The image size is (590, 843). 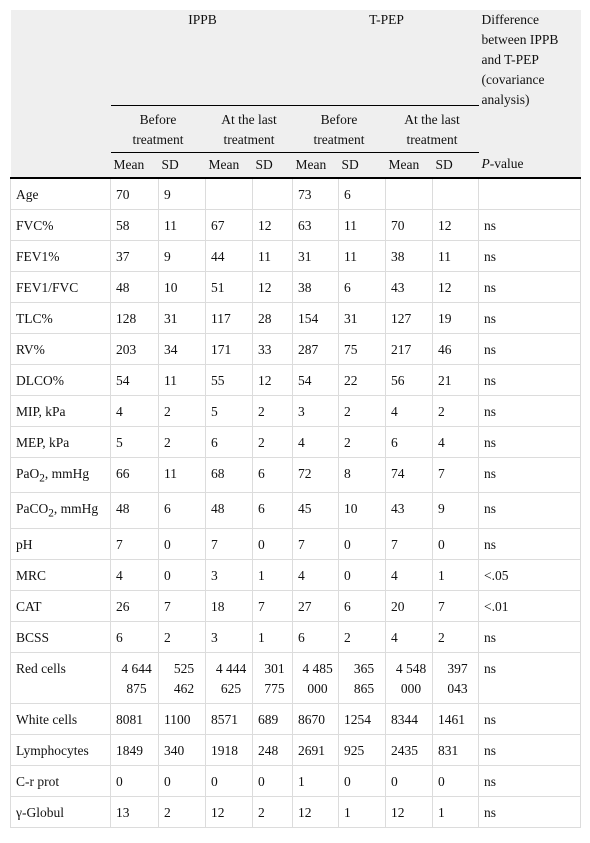 What do you see at coordinates (409, 348) in the screenshot?
I see `value-cell: 217` at bounding box center [409, 348].